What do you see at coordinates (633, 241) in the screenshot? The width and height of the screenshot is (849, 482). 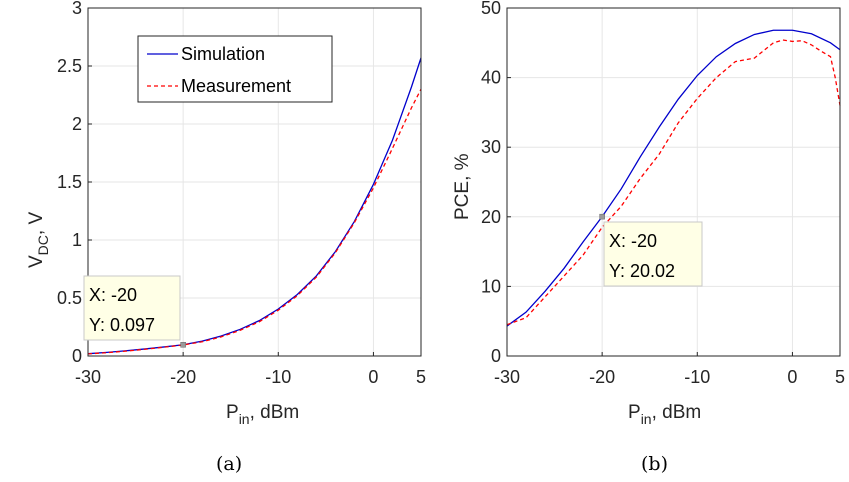 I see `datatip-x-b: X: -20` at bounding box center [633, 241].